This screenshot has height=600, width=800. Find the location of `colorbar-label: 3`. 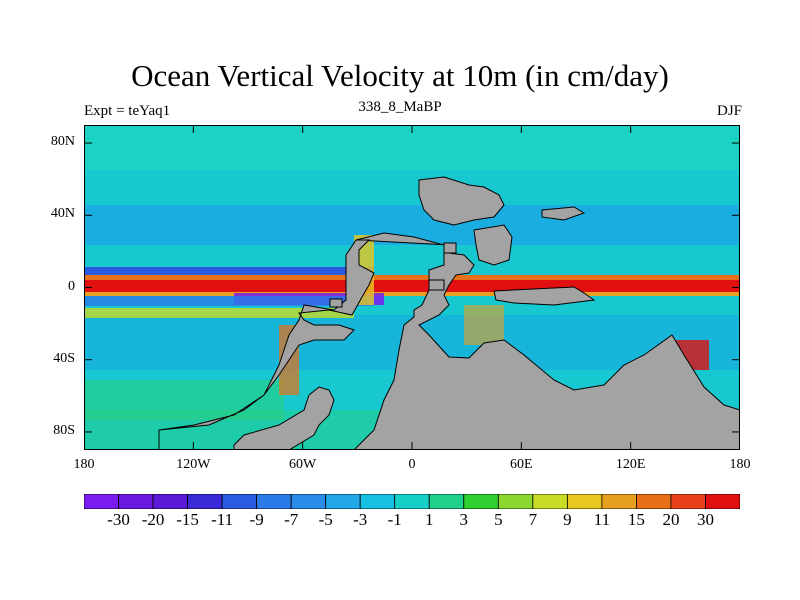

colorbar-label: 3 is located at coordinates (464, 519).